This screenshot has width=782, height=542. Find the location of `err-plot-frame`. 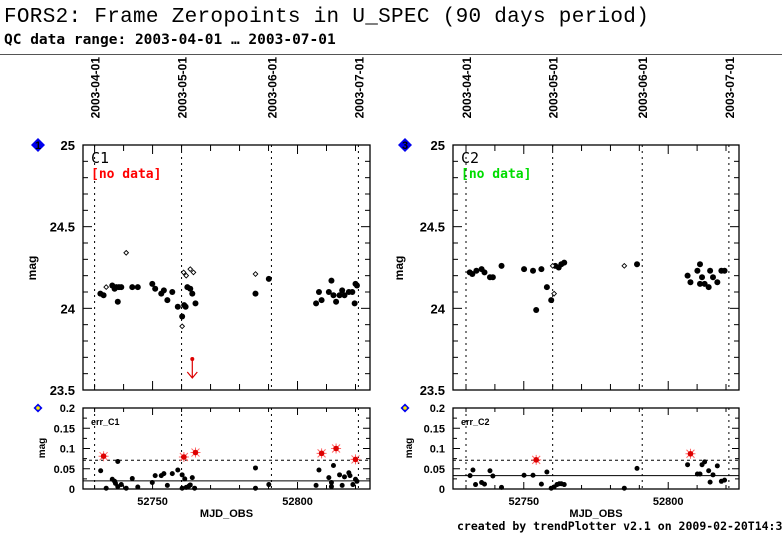

err-plot-frame is located at coordinates (596, 448).